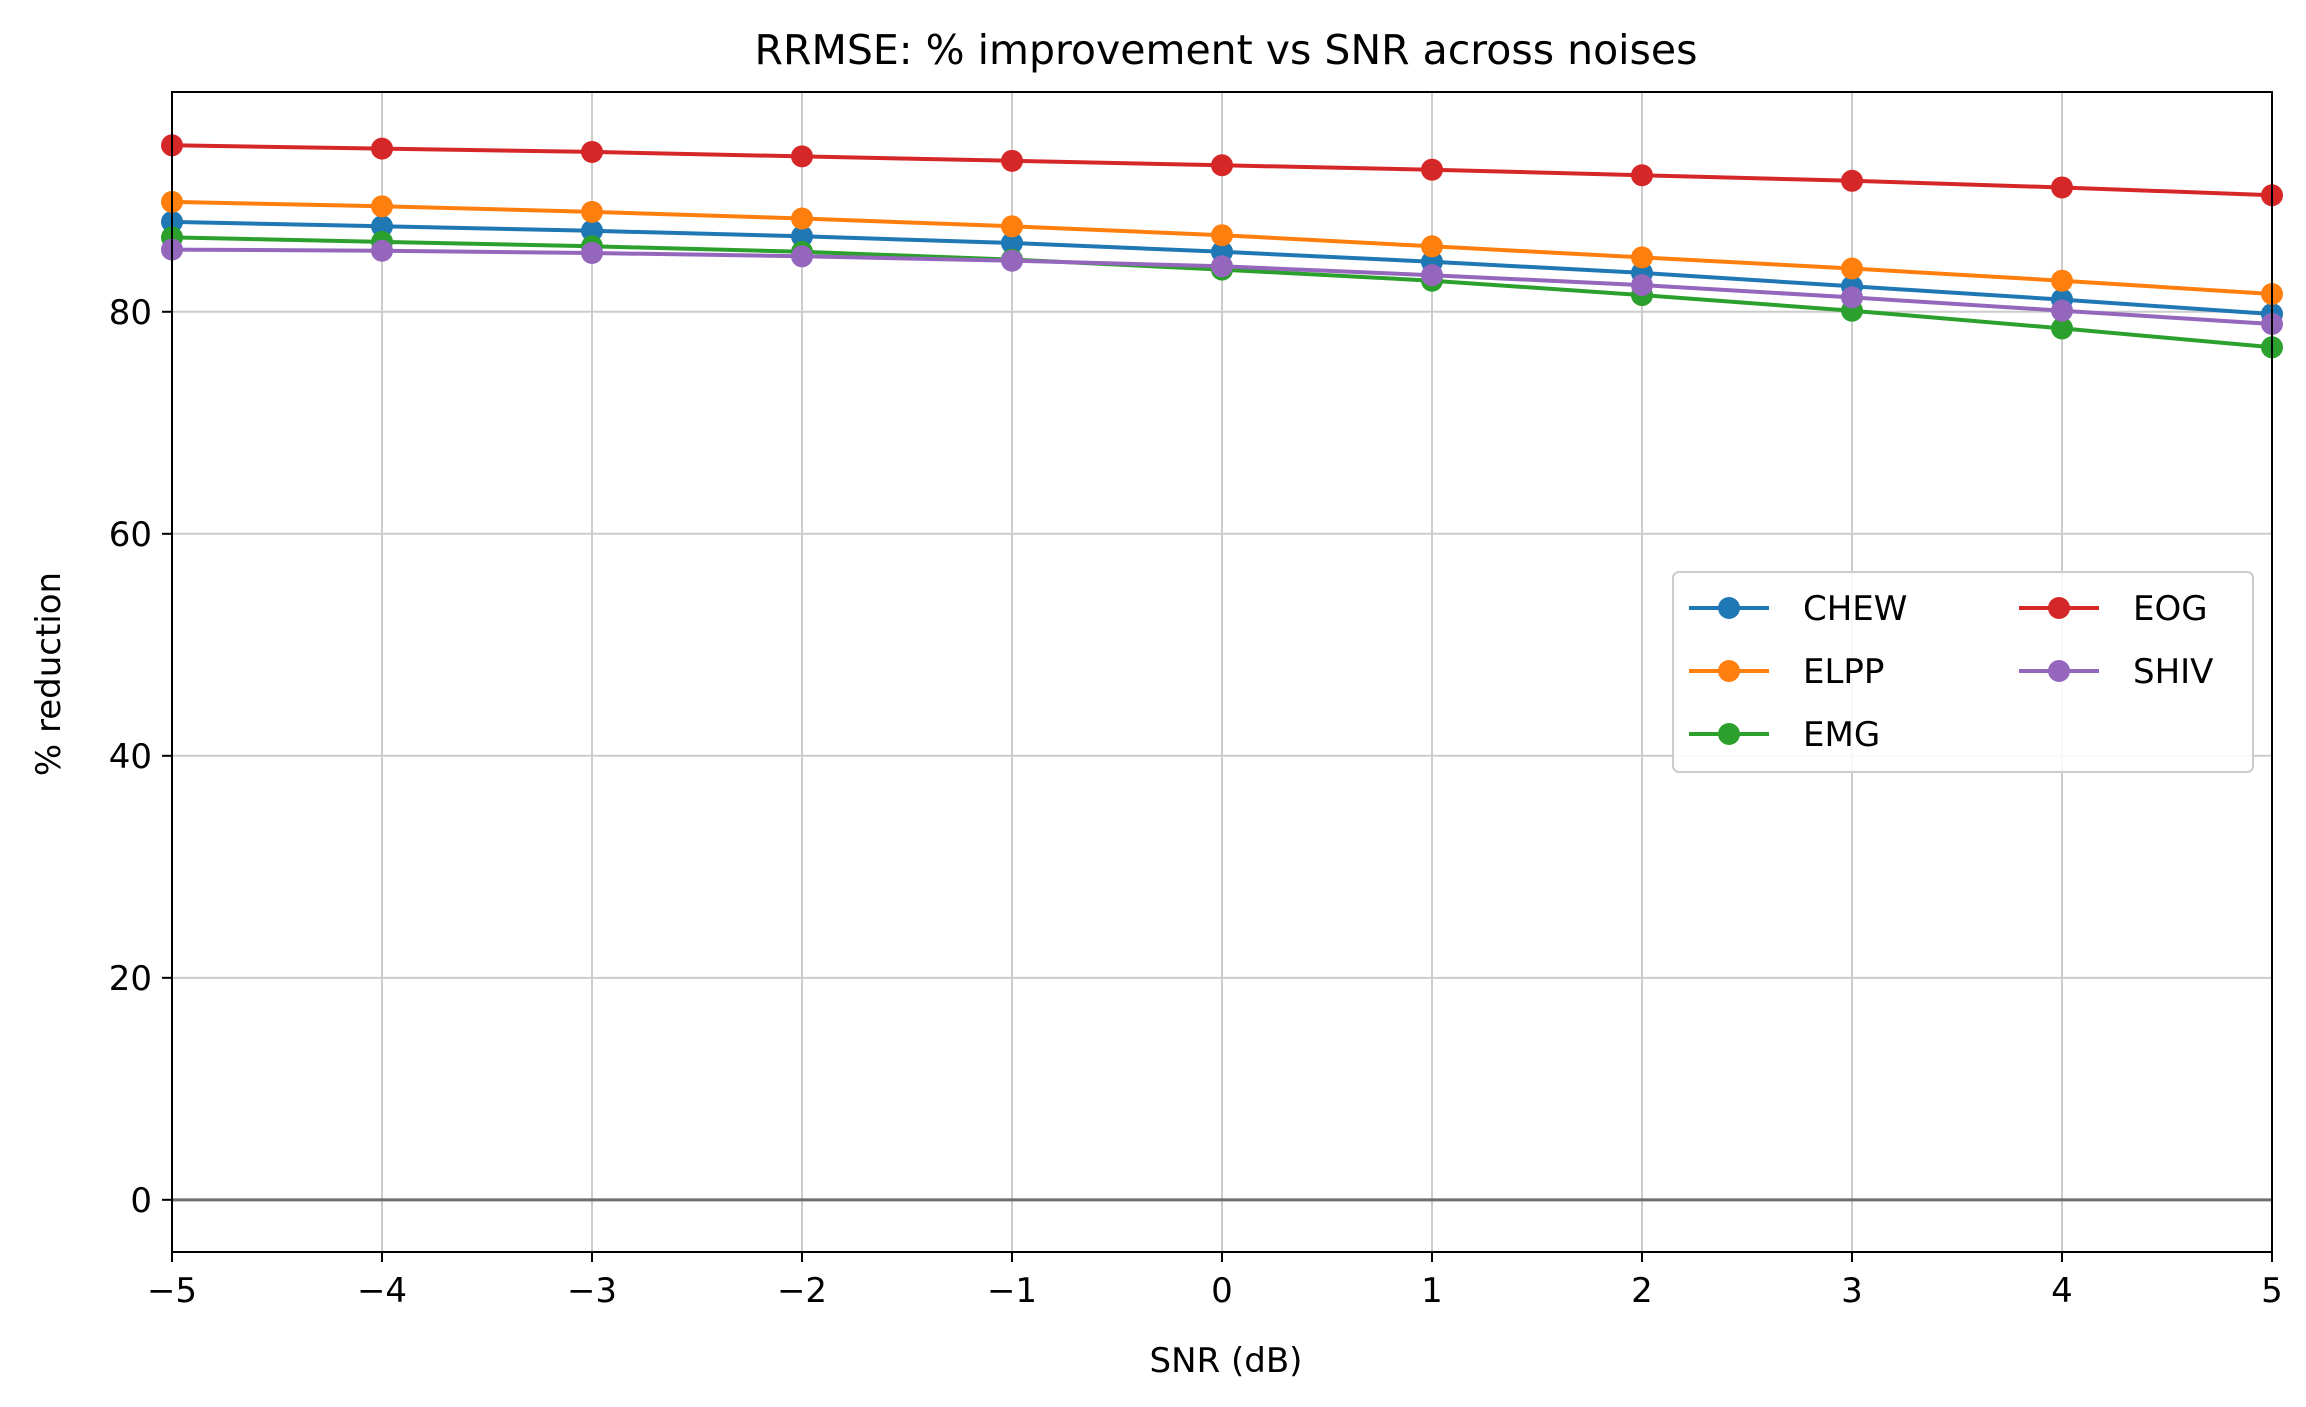  I want to click on x-tick-label: 0, so click(1222, 1291).